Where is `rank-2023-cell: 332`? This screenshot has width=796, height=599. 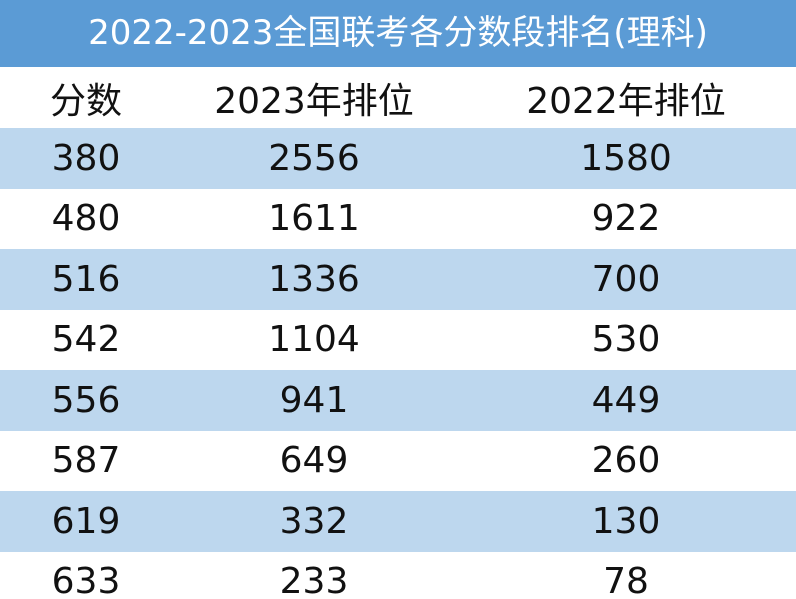
rank-2023-cell: 332 is located at coordinates (314, 521).